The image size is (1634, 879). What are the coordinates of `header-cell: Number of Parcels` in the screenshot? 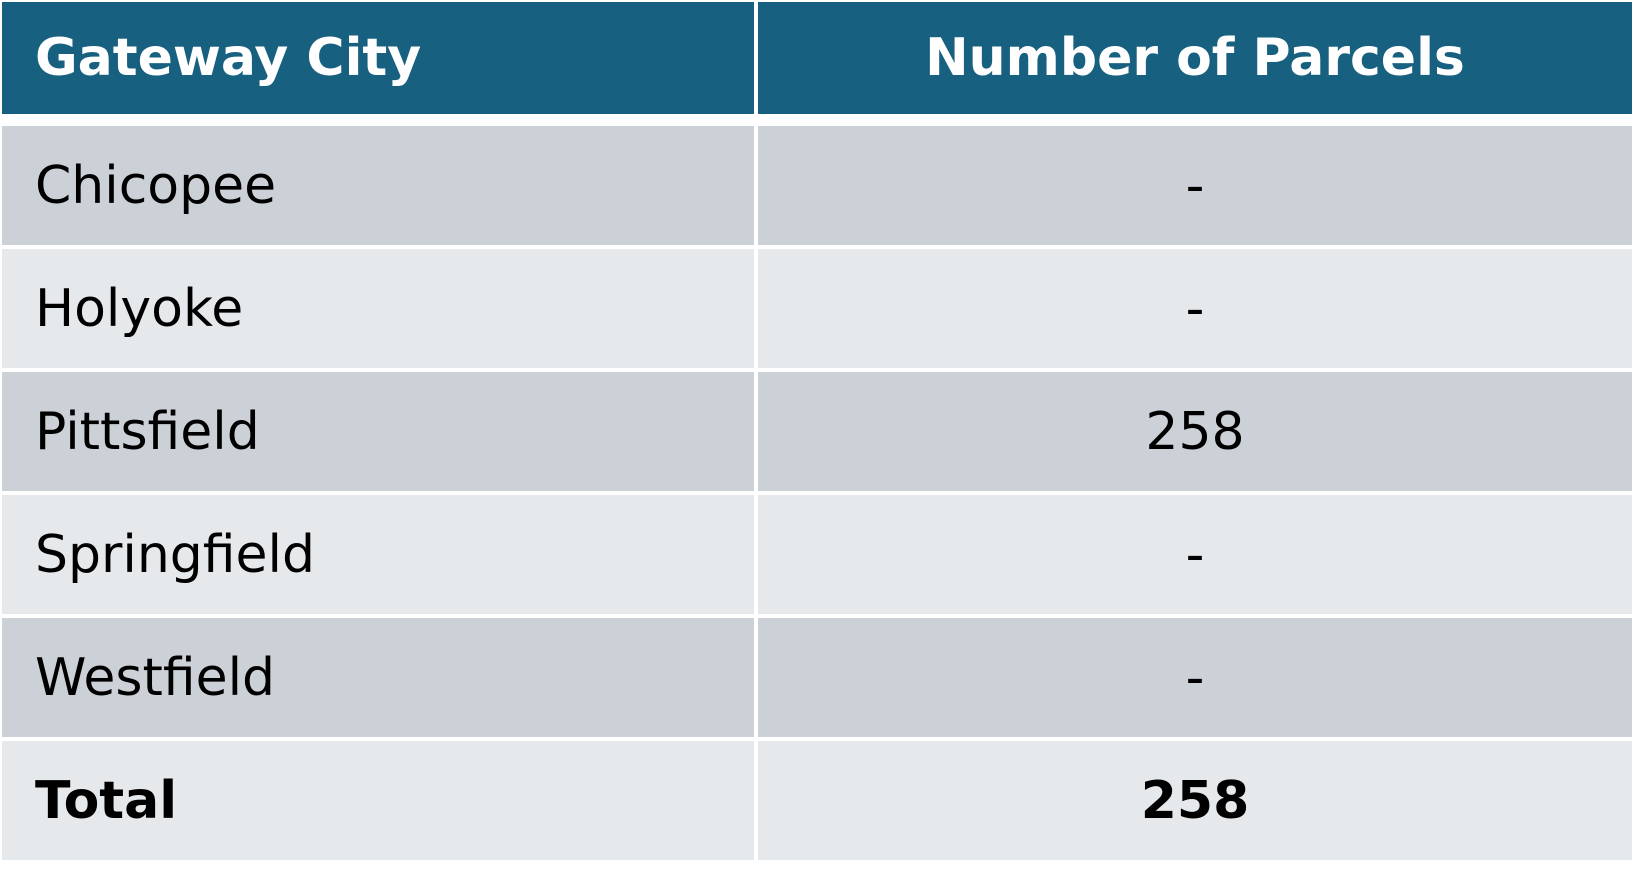 It's located at (1195, 58).